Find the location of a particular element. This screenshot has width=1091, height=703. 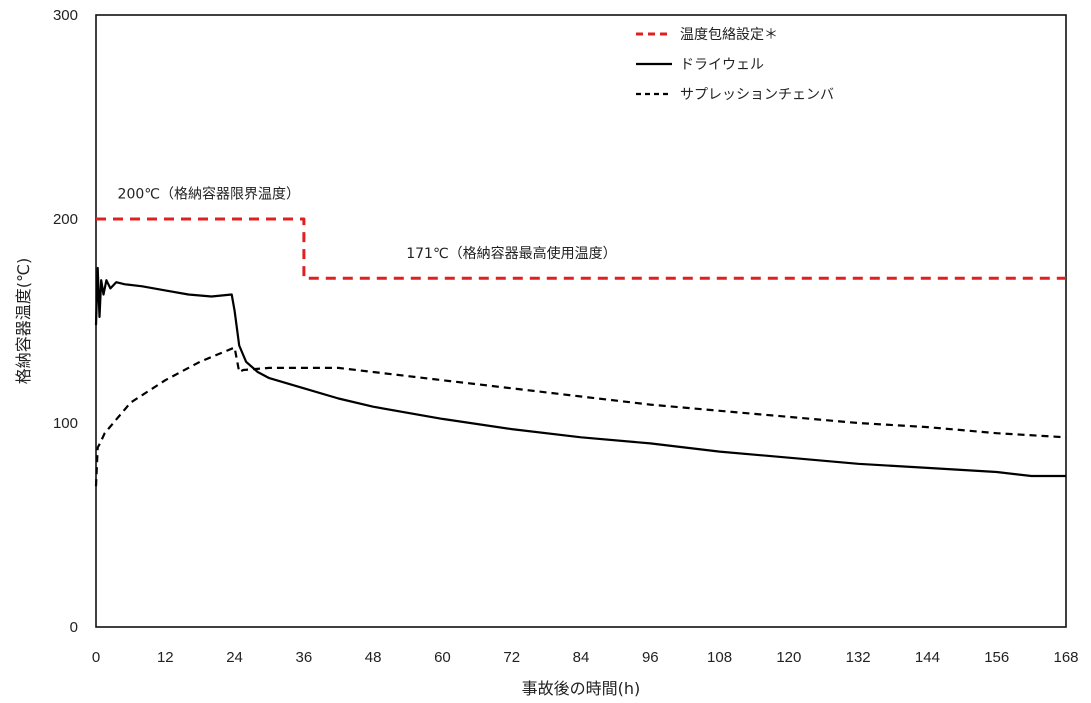

x-tick-label: 84 is located at coordinates (581, 657).